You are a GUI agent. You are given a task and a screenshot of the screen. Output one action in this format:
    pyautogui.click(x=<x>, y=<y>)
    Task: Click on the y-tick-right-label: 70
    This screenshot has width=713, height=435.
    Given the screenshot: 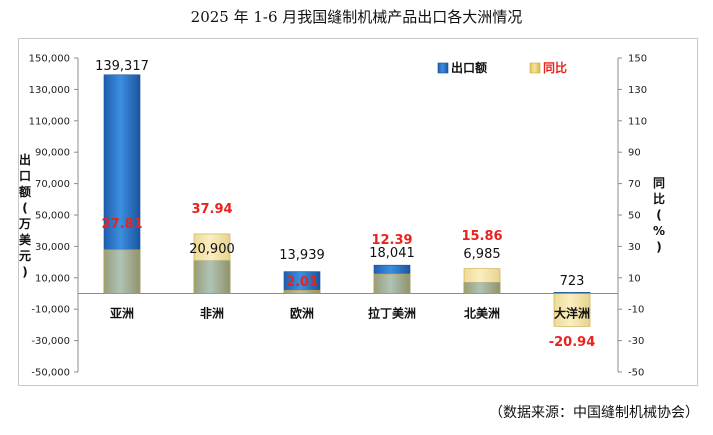 What is the action you would take?
    pyautogui.click(x=634, y=184)
    